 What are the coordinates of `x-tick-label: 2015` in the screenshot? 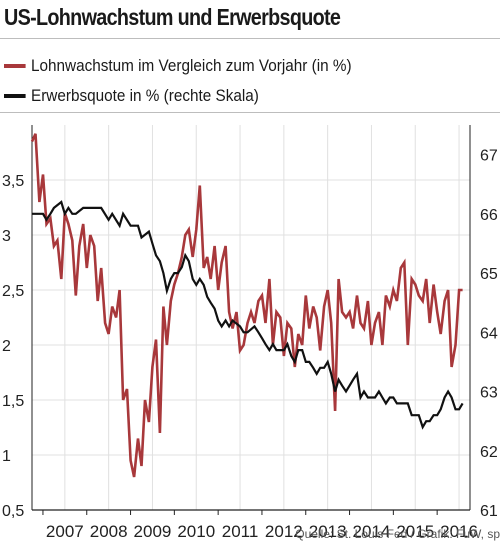 It's located at (415, 531).